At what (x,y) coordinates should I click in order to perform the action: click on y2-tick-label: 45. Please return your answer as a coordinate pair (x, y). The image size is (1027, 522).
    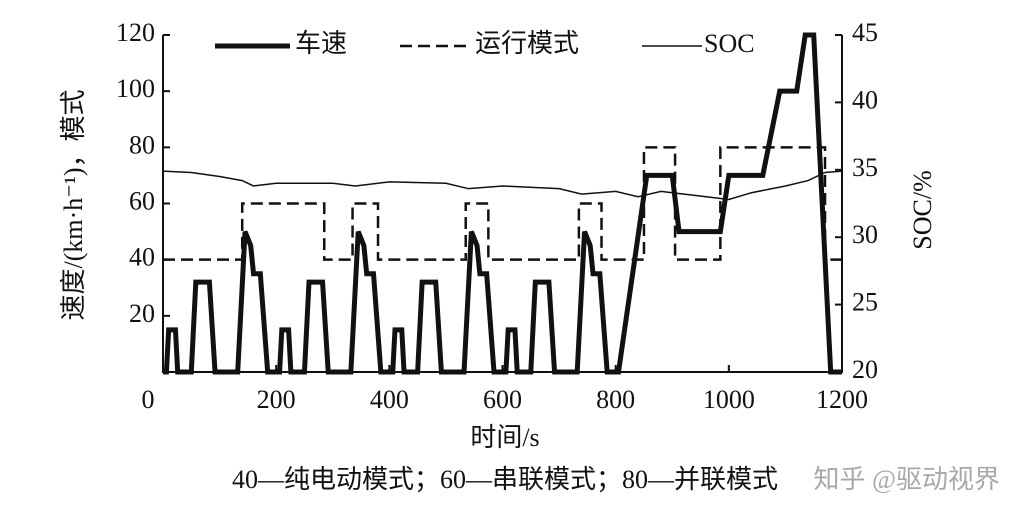
    Looking at the image, I should click on (865, 32).